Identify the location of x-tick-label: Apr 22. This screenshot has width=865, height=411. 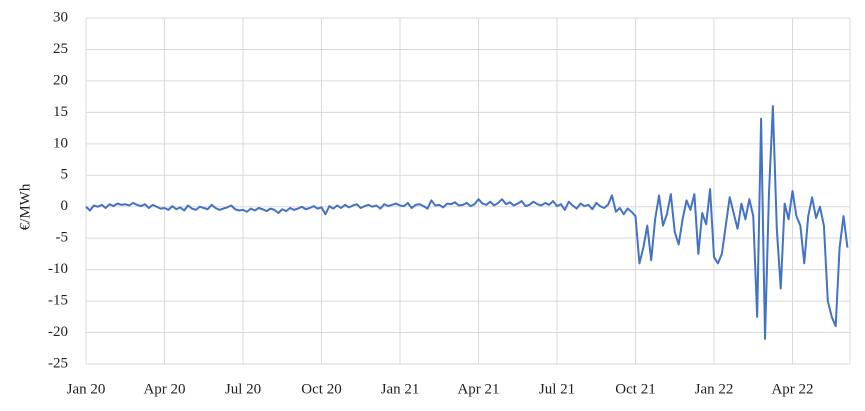
(792, 389).